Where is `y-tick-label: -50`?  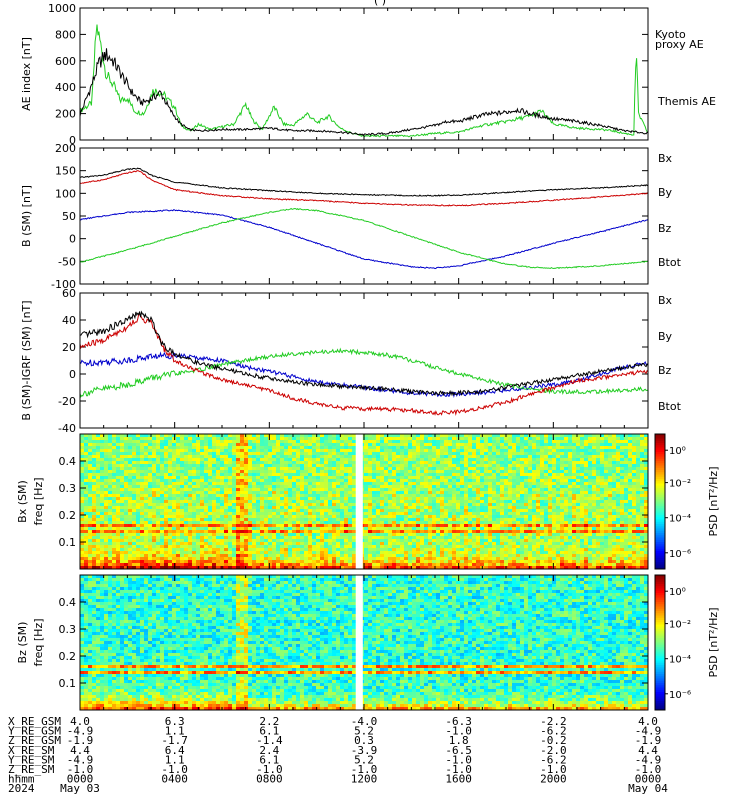
y-tick-label: -50 is located at coordinates (67, 261).